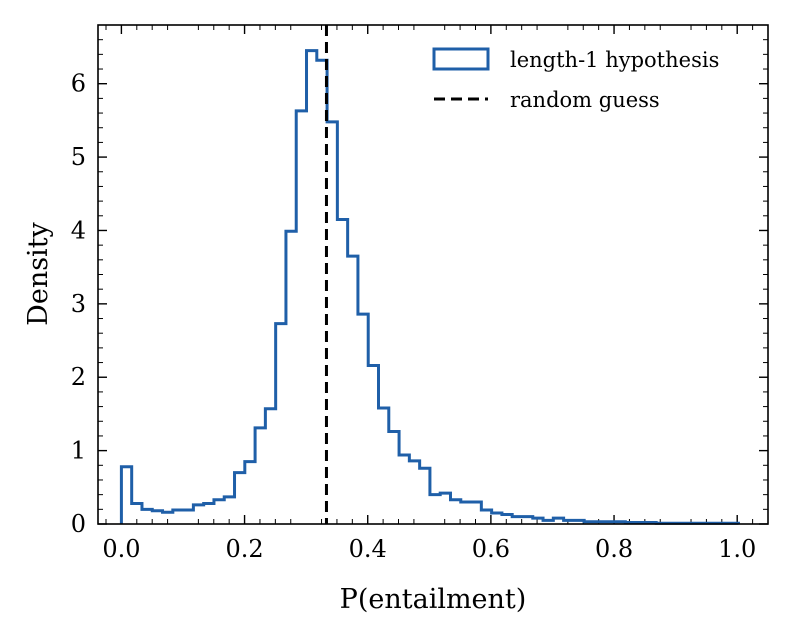 The height and width of the screenshot is (640, 793). I want to click on y-tick-label: 4, so click(78, 230).